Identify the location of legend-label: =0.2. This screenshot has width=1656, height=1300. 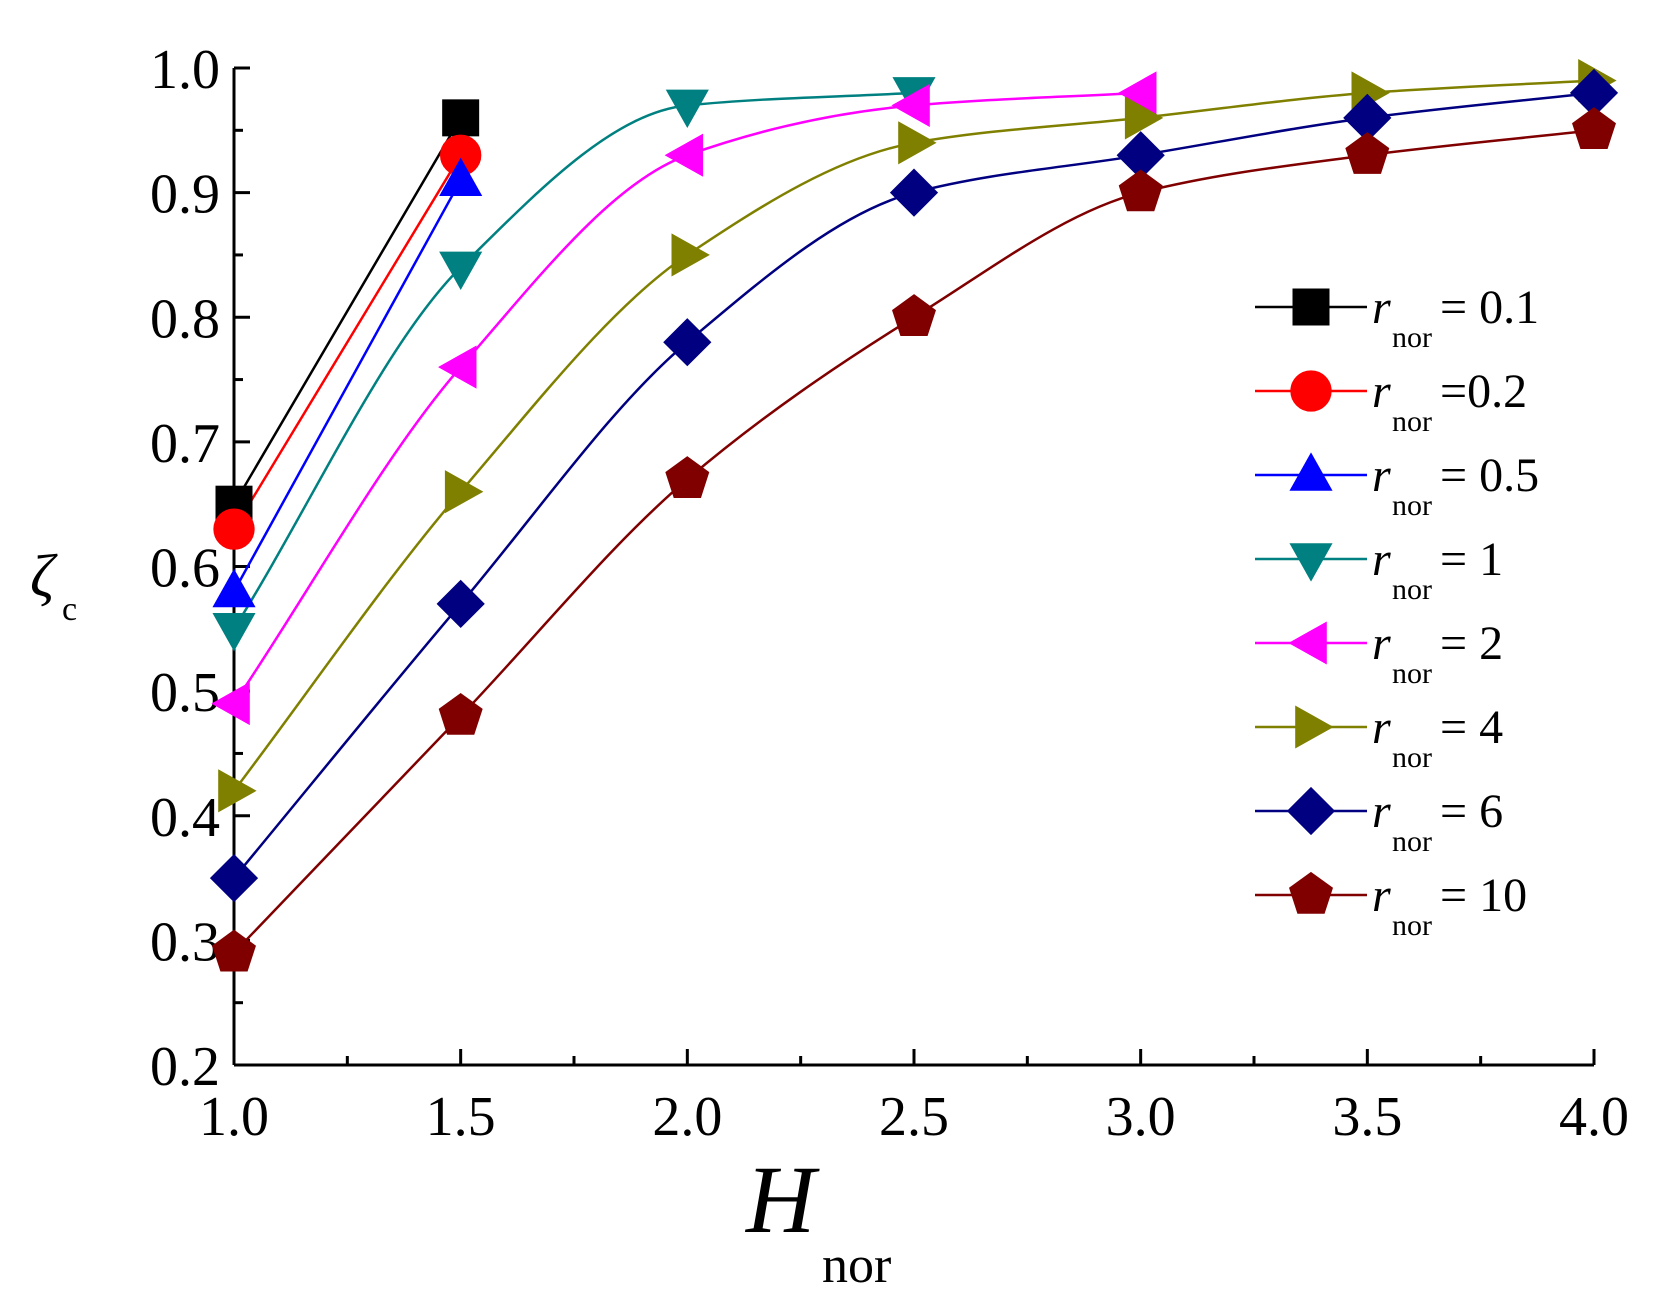
(1483, 391).